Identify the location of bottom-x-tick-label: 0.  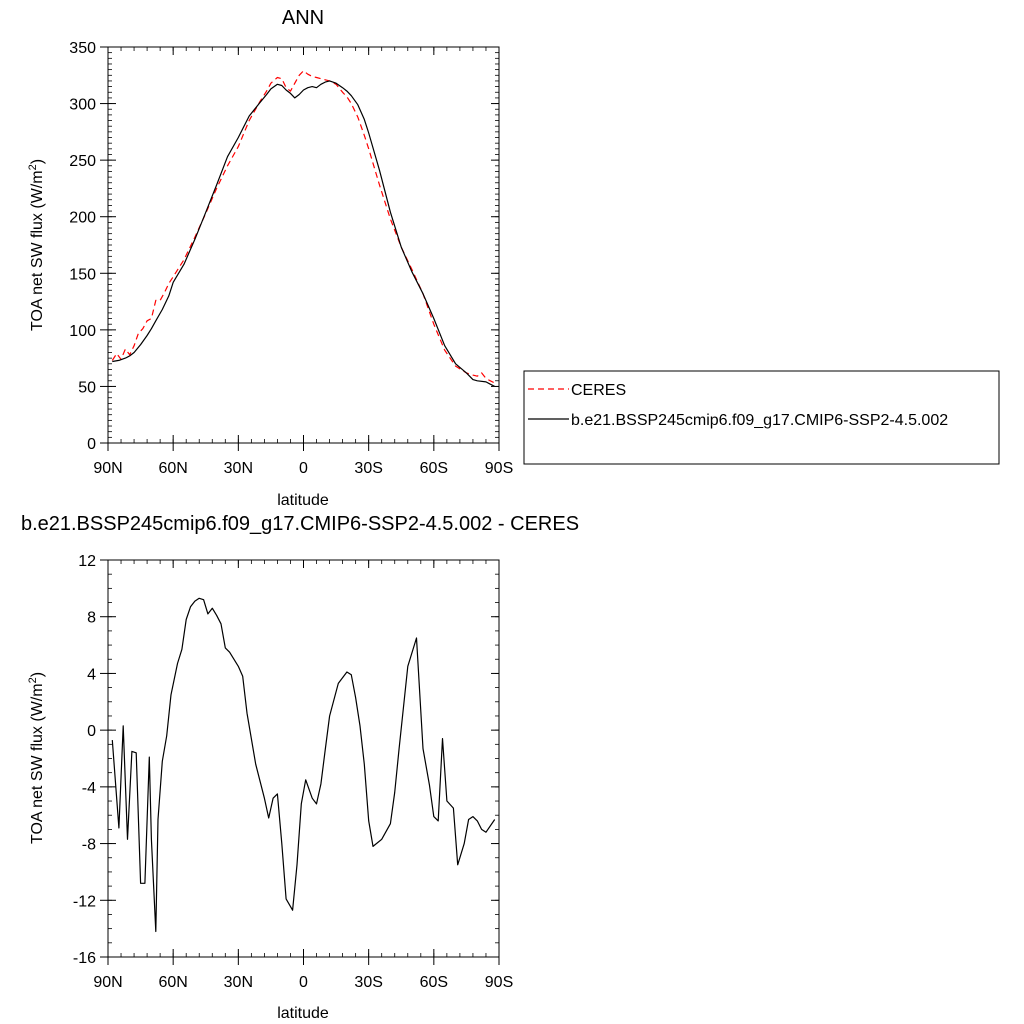
(303, 982).